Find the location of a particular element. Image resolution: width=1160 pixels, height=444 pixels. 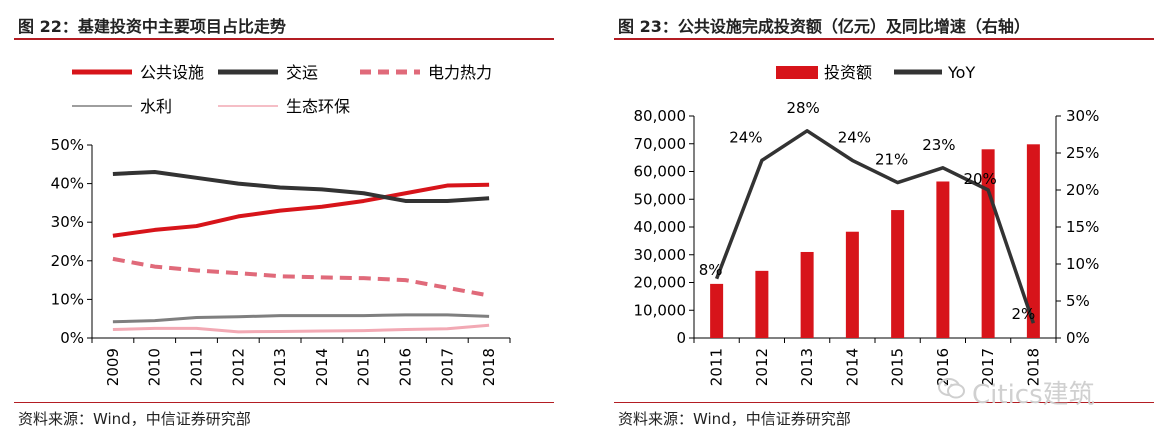

left-legend-label-0: 公共设施 is located at coordinates (172, 72).